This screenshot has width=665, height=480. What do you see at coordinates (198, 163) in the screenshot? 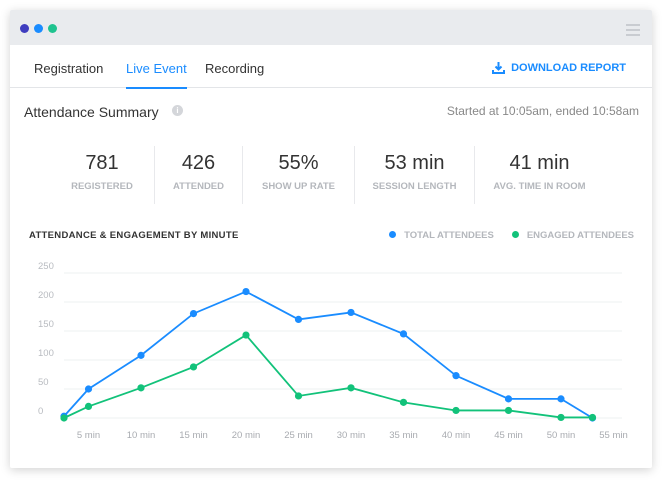
I see `stat-value: 426` at bounding box center [198, 163].